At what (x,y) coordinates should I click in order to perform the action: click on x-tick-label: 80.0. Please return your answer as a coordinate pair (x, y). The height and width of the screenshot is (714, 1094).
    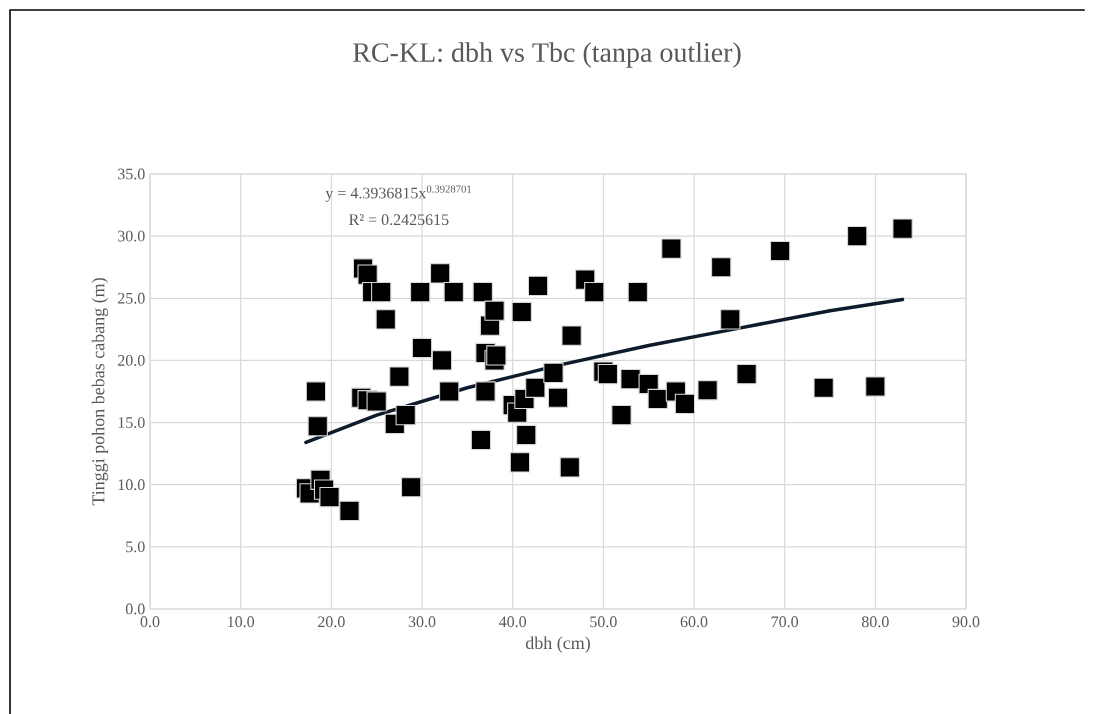
    Looking at the image, I should click on (875, 622).